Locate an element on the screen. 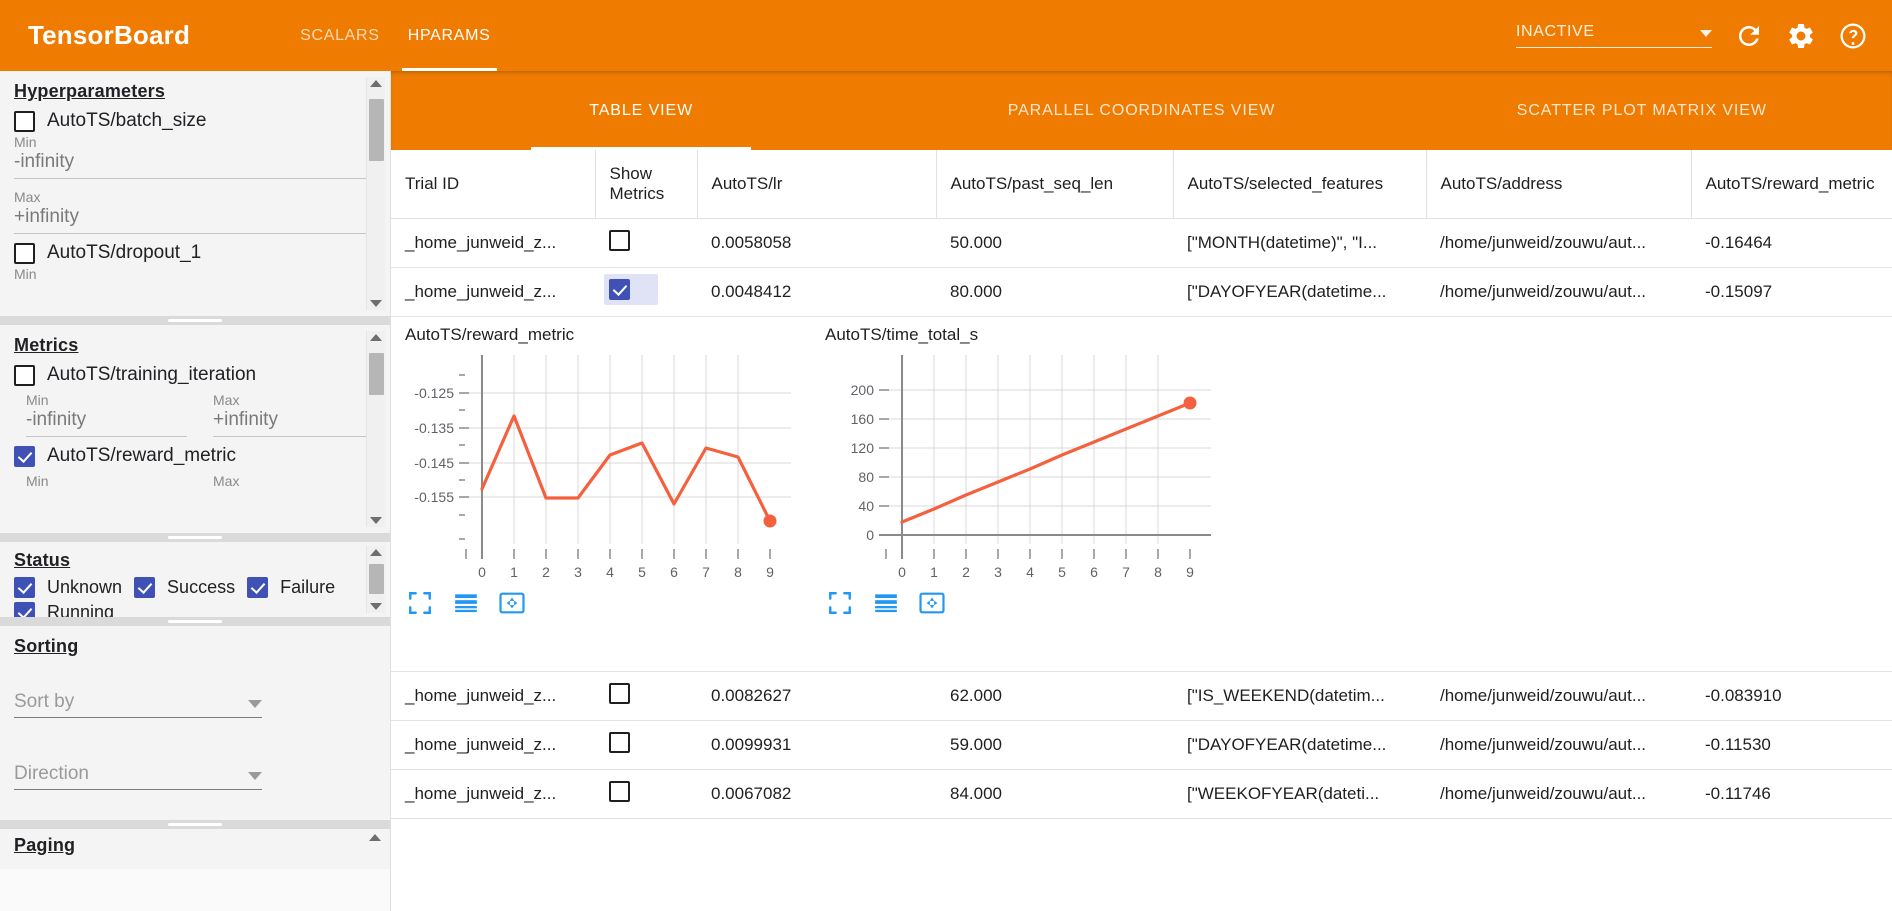 This screenshot has width=1892, height=911. svg-text: 5 is located at coordinates (1062, 572).